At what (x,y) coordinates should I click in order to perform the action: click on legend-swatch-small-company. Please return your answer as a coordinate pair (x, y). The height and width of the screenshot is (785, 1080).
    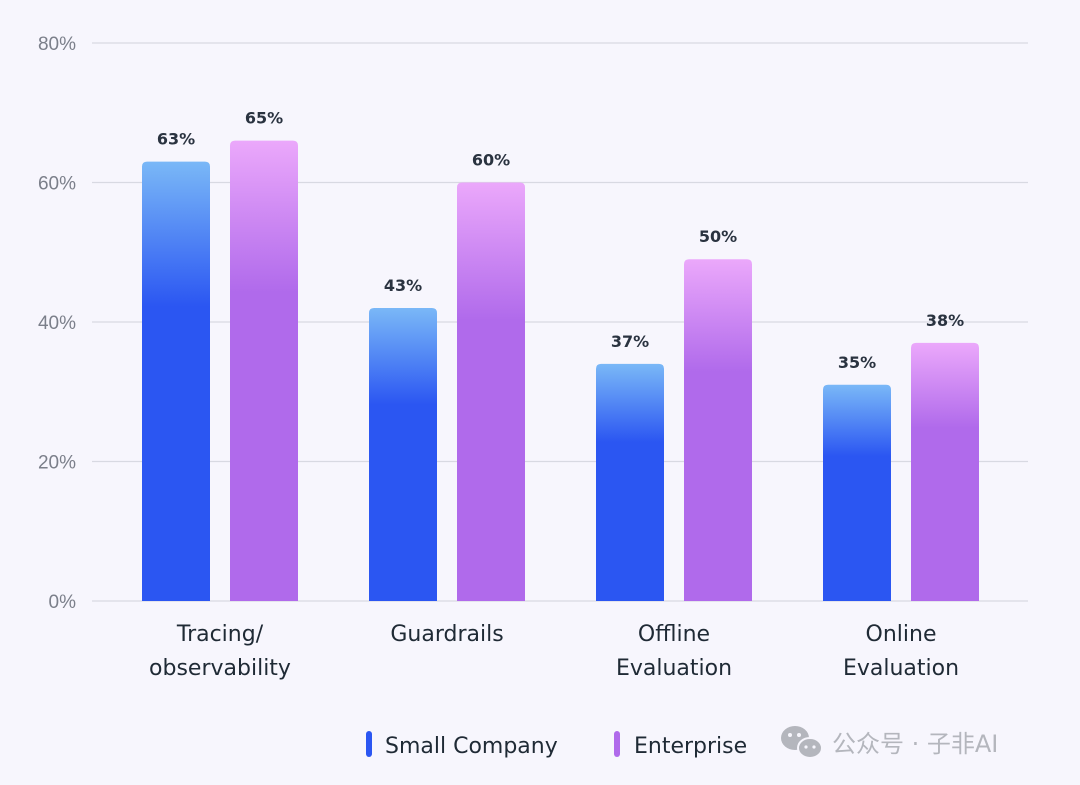
    Looking at the image, I should click on (369, 744).